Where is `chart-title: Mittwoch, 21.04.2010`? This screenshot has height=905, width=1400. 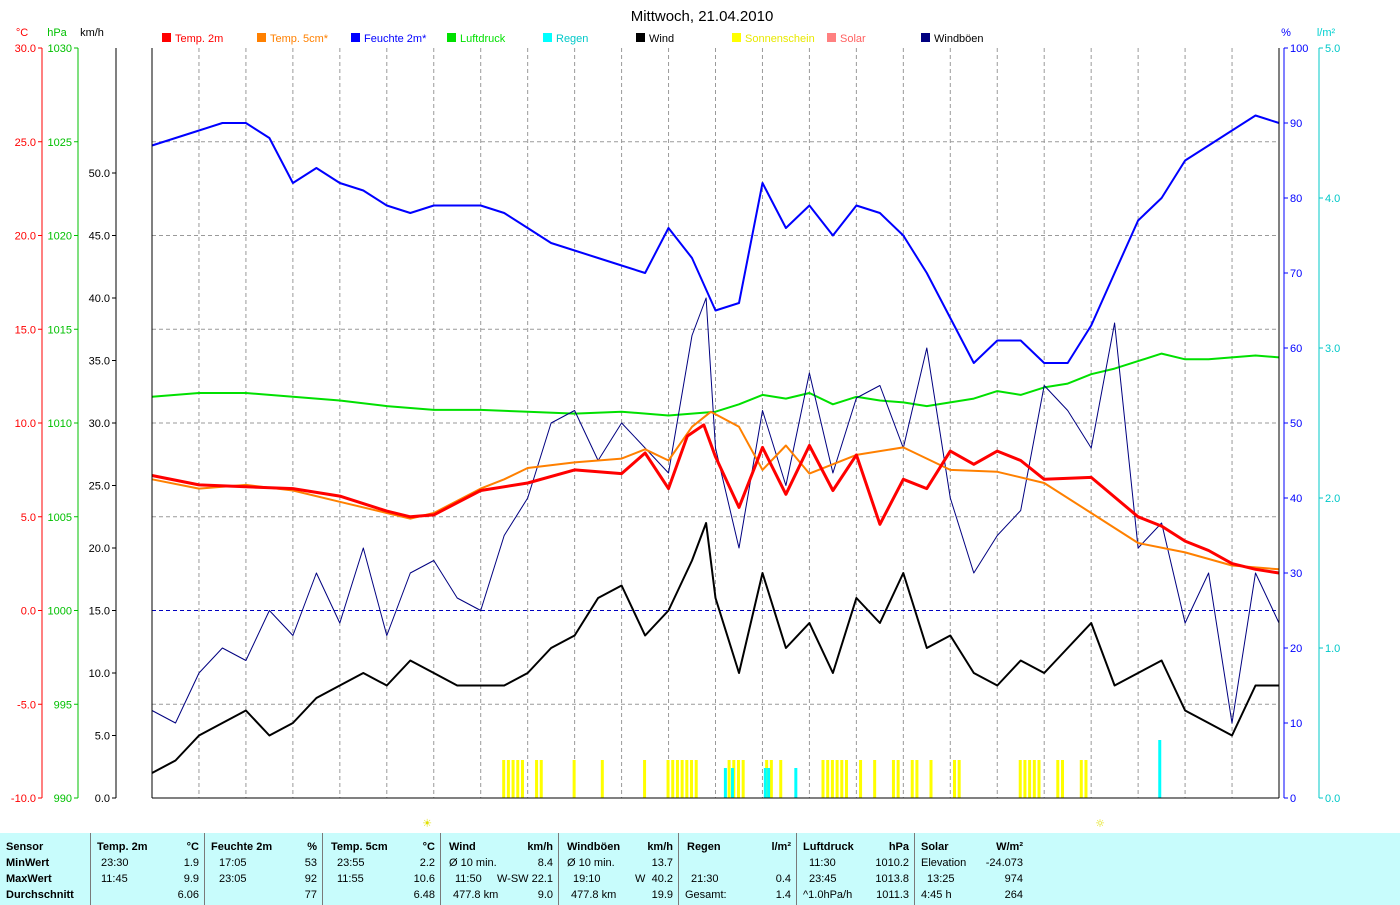
chart-title: Mittwoch, 21.04.2010 is located at coordinates (702, 16).